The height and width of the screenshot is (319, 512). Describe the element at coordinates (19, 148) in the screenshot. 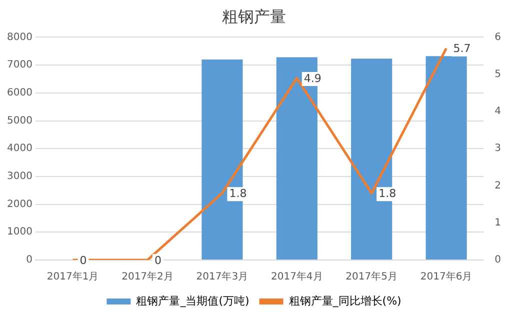

I see `y-tick-label: 4000` at that location.